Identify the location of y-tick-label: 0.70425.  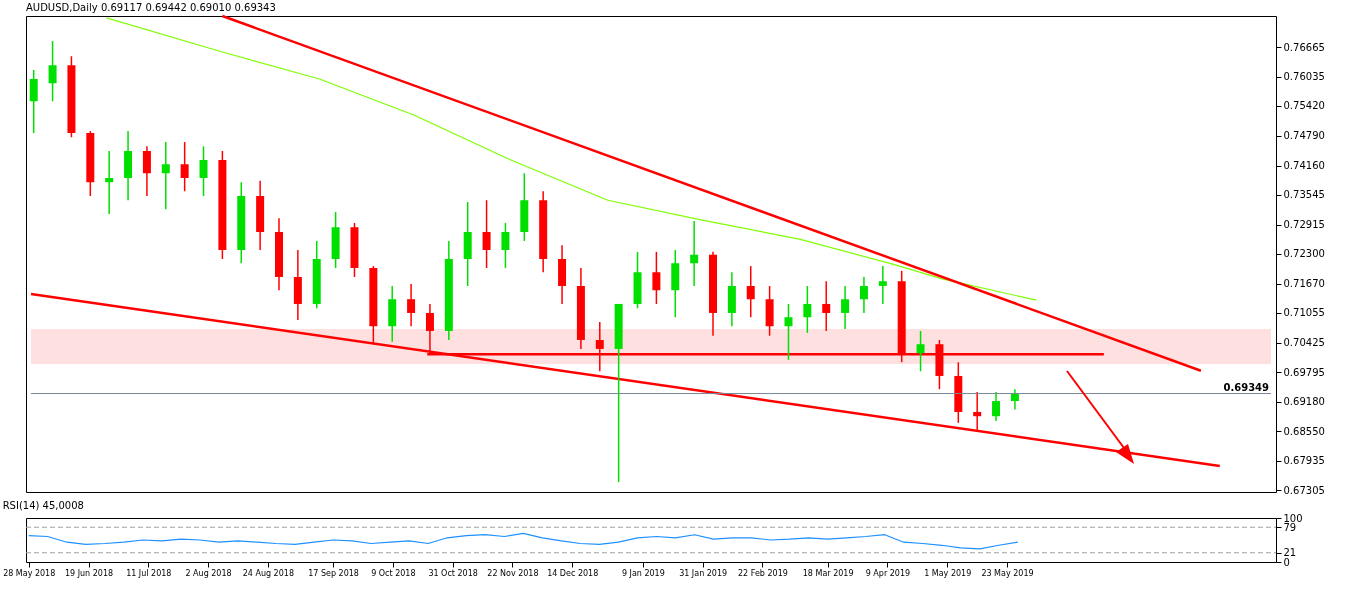
(1304, 343).